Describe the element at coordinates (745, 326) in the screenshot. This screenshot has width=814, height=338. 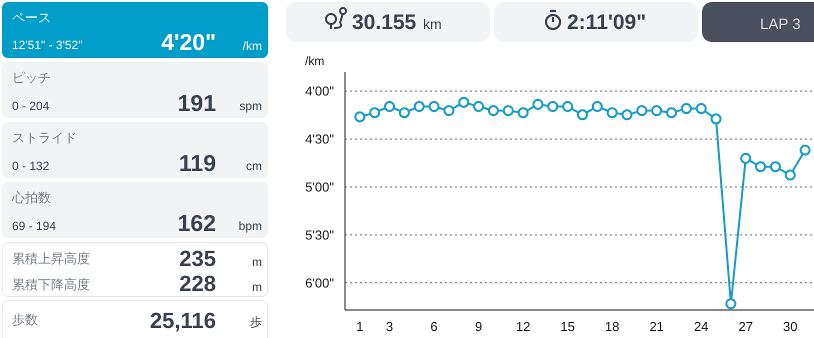
I see `x-tick-label: 27` at that location.